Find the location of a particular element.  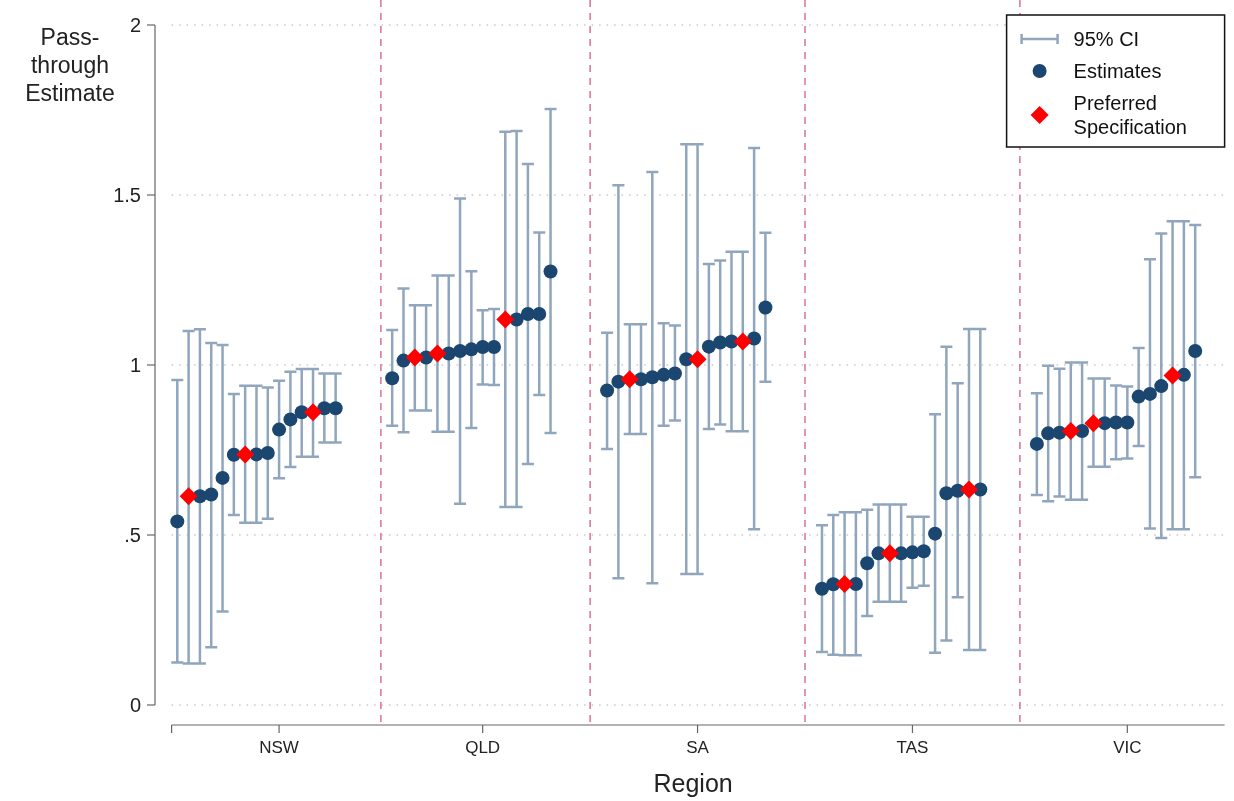

legend-label: Estimates is located at coordinates (1117, 71).